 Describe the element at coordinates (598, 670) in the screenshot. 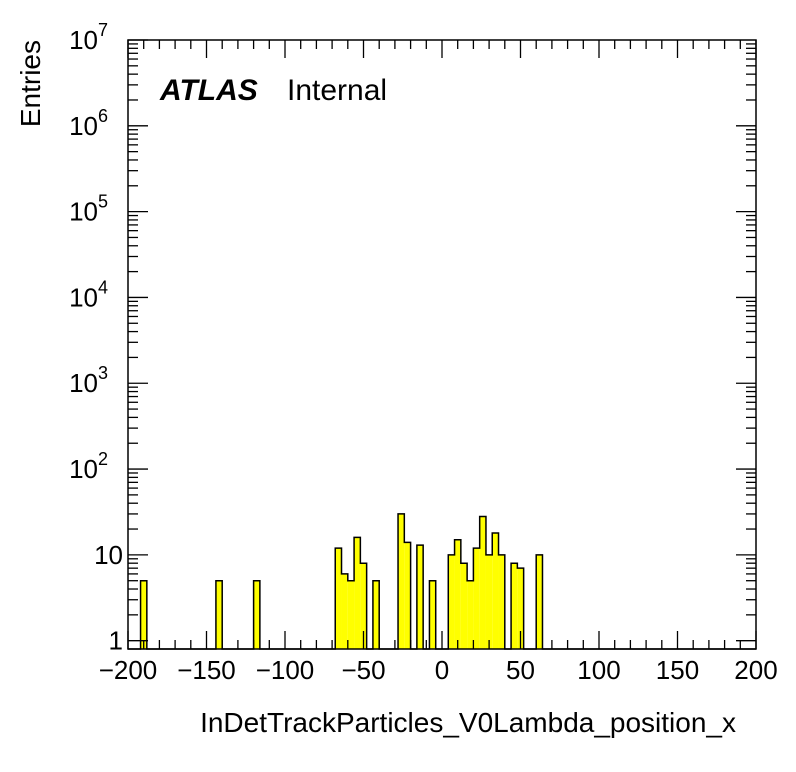

I see `x-tick-label: 100` at that location.